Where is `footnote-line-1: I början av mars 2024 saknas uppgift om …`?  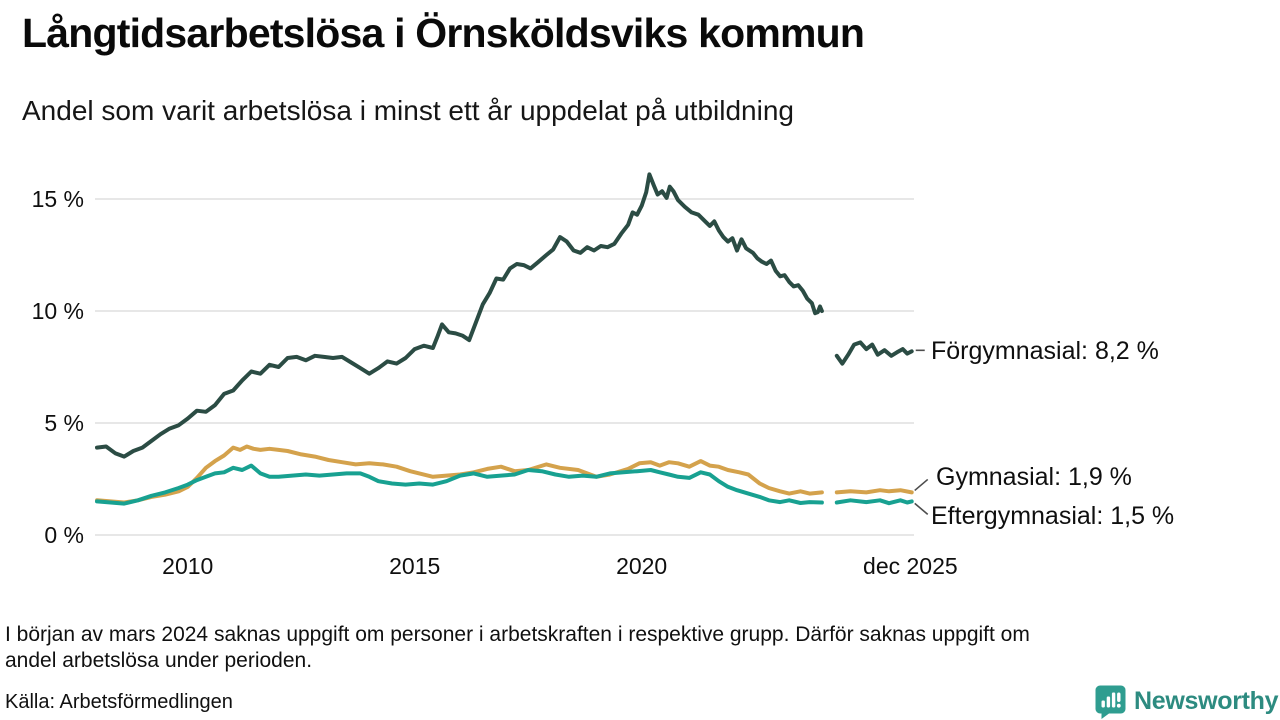 footnote-line-1: I början av mars 2024 saknas uppgift om … is located at coordinates (517, 634).